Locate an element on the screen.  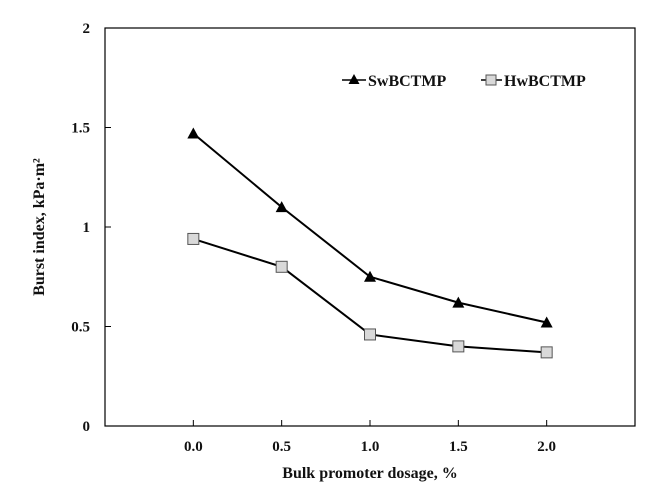
x-axis: 0.0 0.5 1.0 1.5 2.0 is located at coordinates (370, 437).